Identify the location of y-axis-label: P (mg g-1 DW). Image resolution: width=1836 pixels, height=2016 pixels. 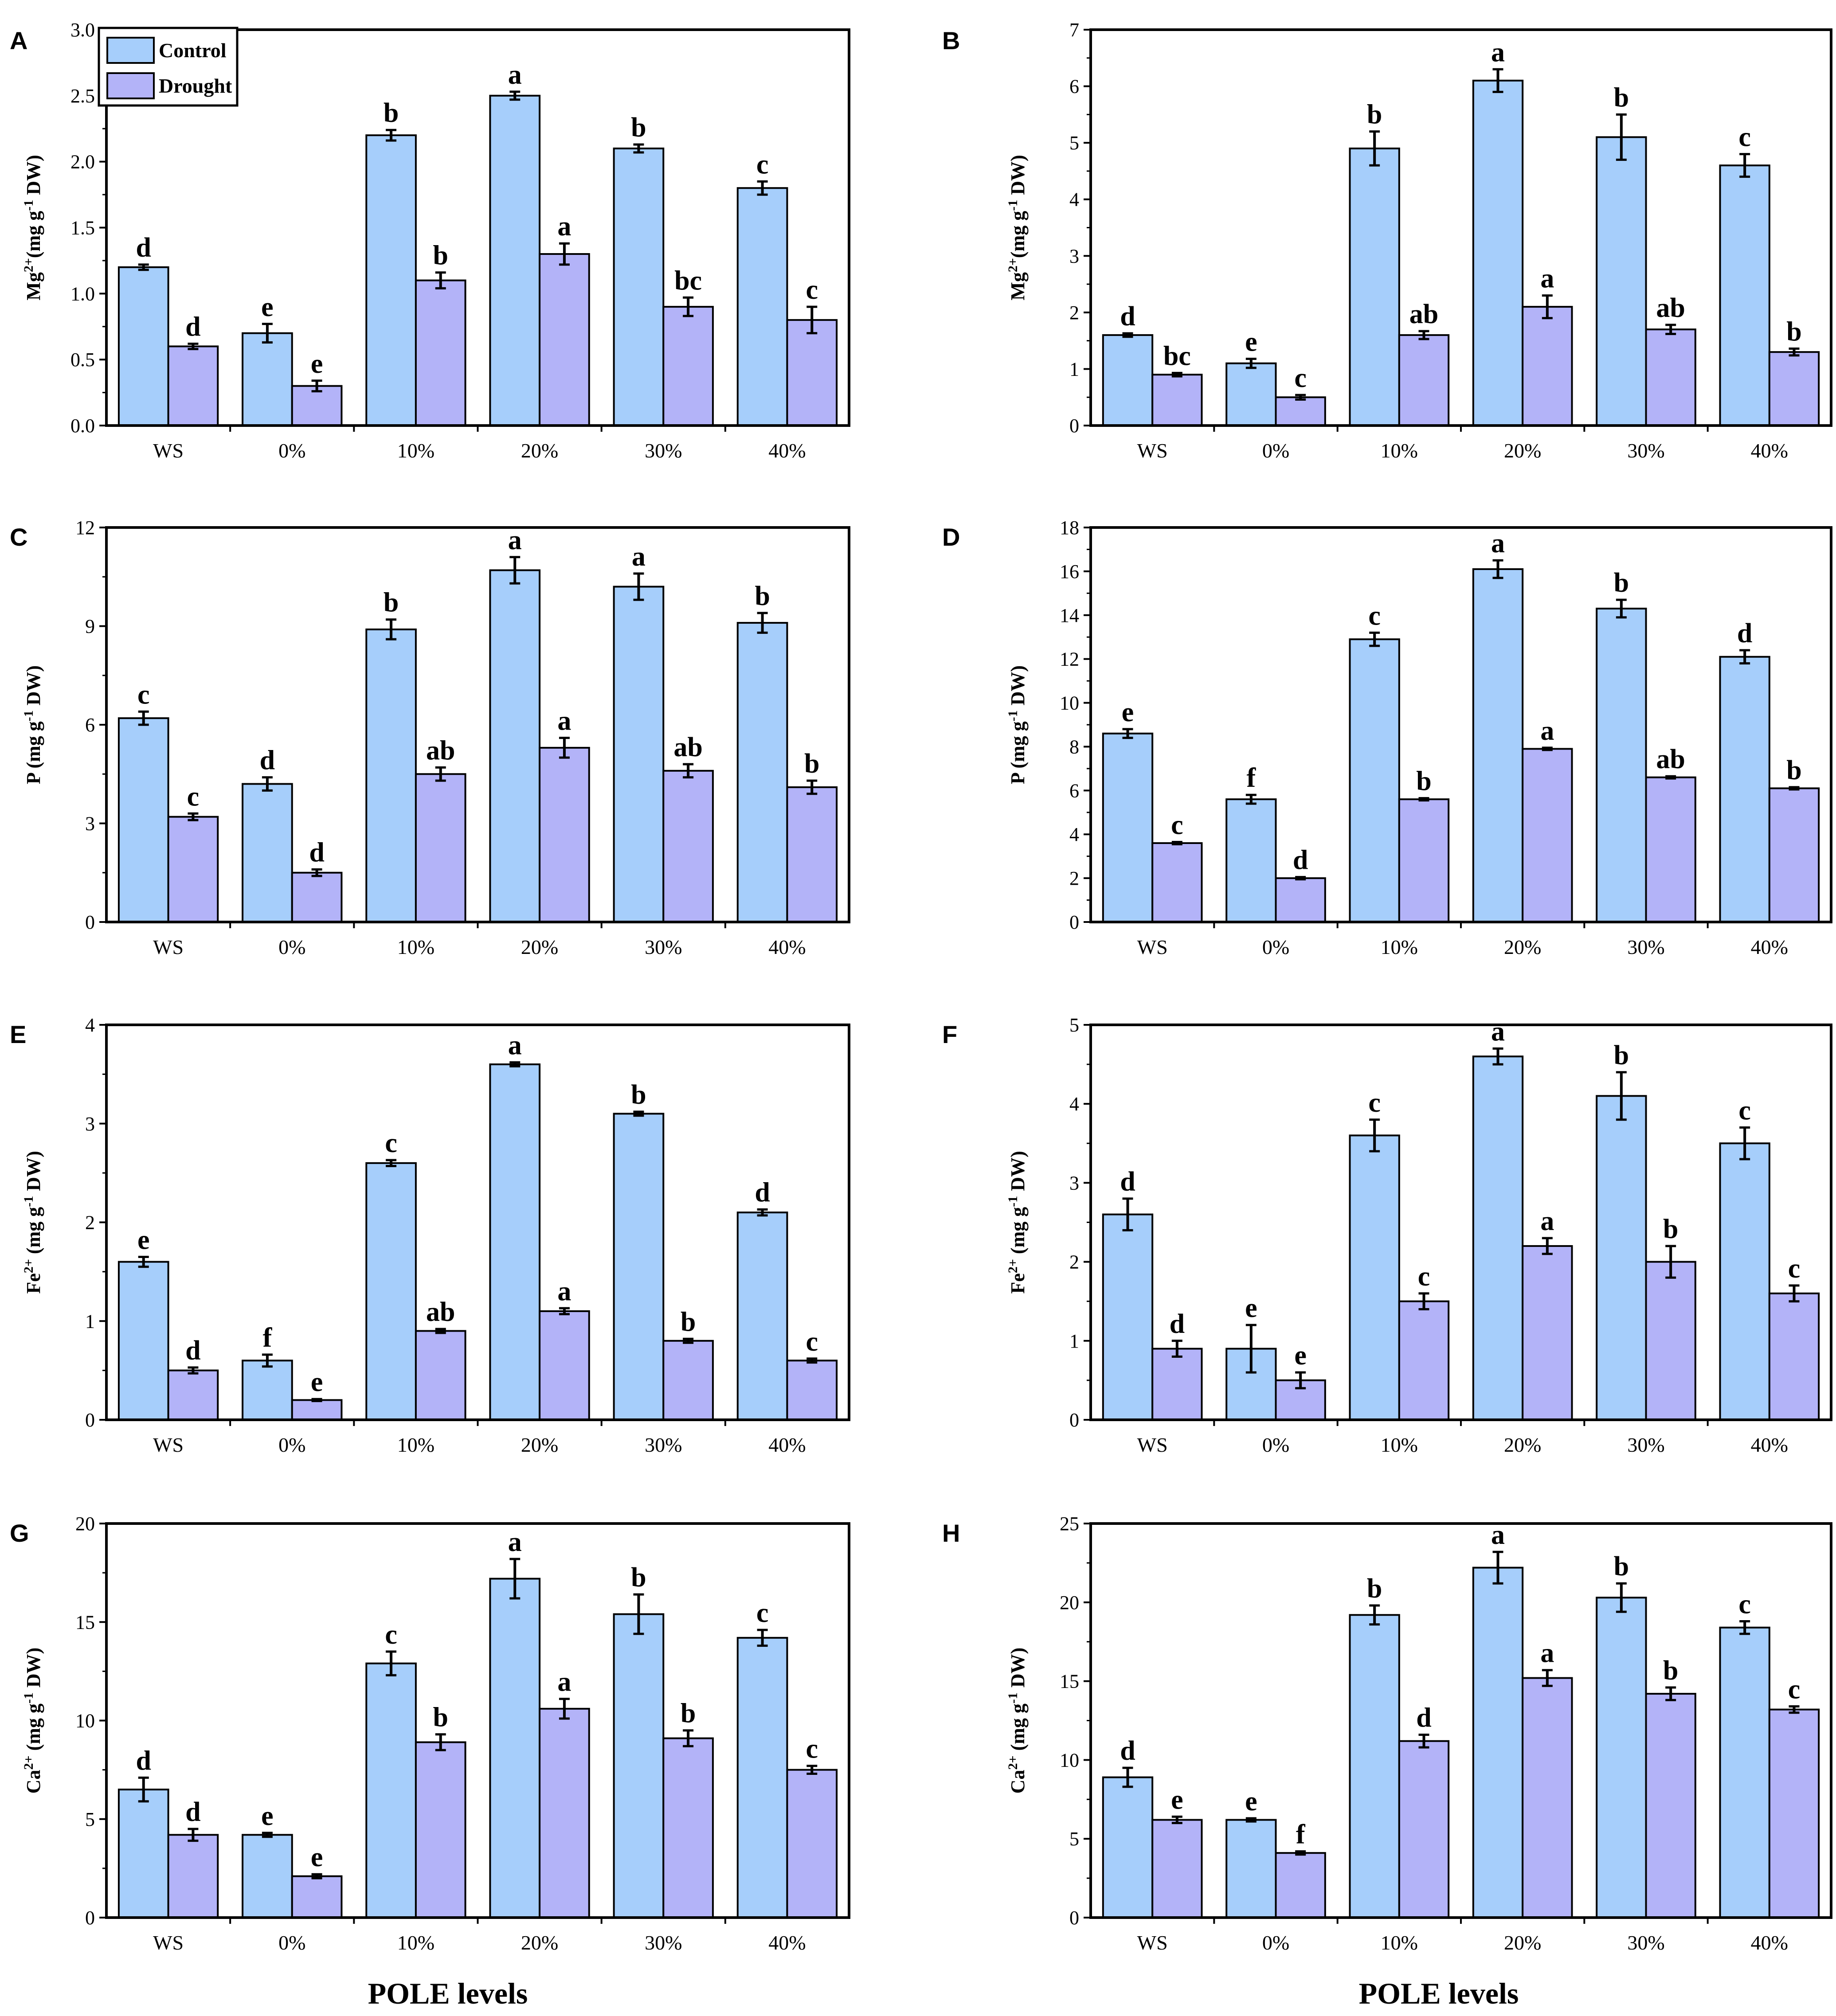
(1018, 724).